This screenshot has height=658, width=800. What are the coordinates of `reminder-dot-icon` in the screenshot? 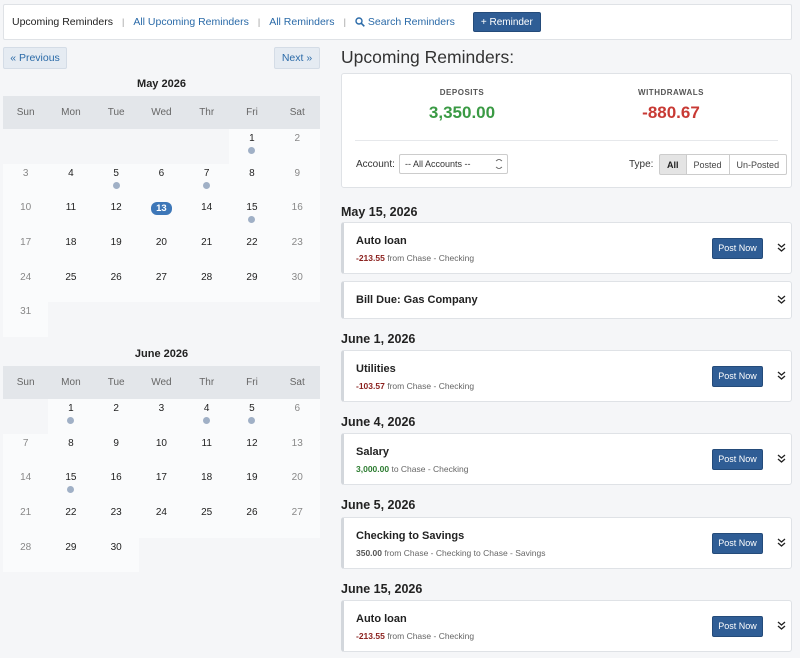 It's located at (116, 185).